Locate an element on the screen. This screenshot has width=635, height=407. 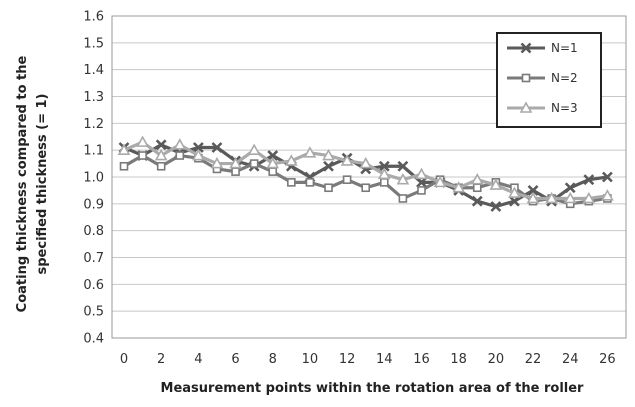
y-tick-label: 1.0 is located at coordinates (93, 178).